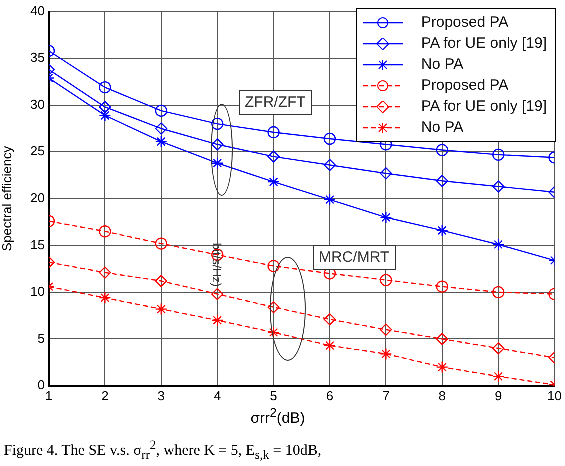 The width and height of the screenshot is (565, 466). What do you see at coordinates (7, 199) in the screenshot?
I see `y-axis-title: Spectral efficiency` at bounding box center [7, 199].